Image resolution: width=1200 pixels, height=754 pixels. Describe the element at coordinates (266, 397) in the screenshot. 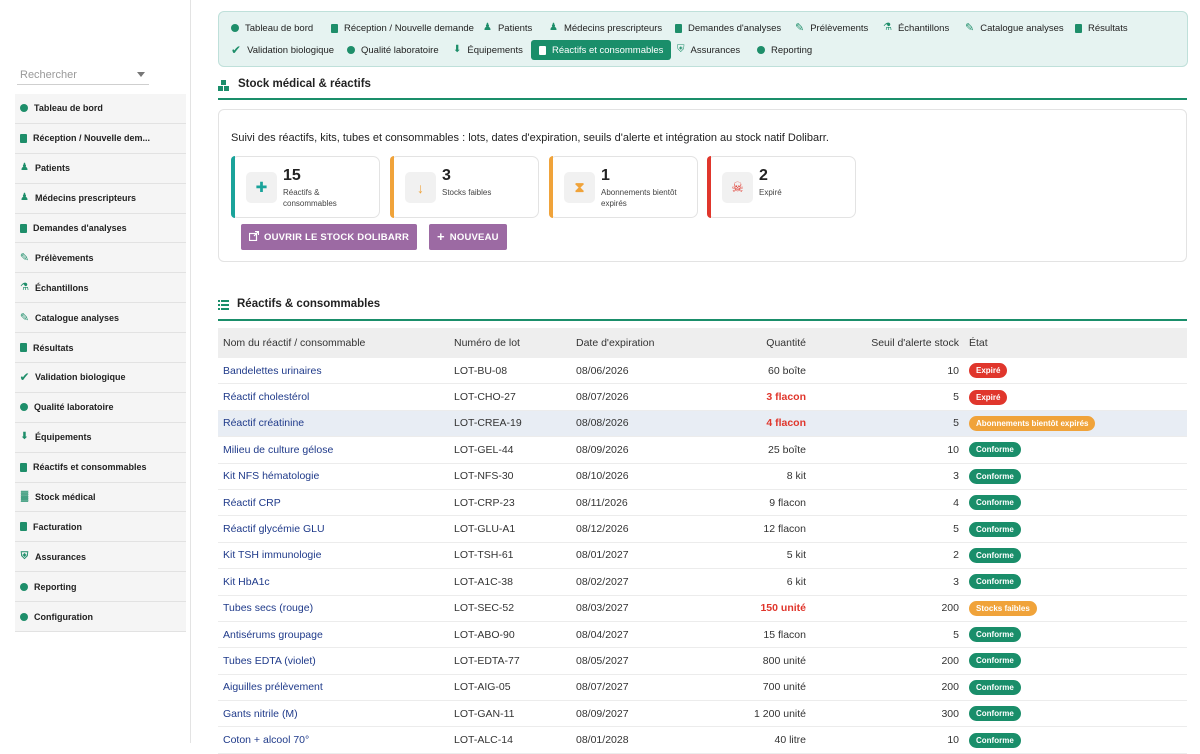

I see `reagent-name-link: Réactif cholestérol` at that location.